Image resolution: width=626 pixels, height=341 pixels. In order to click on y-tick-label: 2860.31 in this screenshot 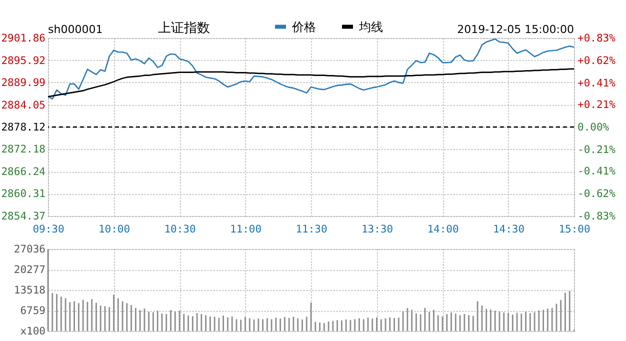, I will do `click(23, 194)`.